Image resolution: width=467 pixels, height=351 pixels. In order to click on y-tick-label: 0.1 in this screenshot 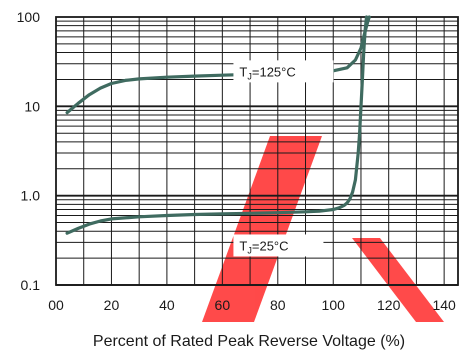, I will do `click(31, 285)`.